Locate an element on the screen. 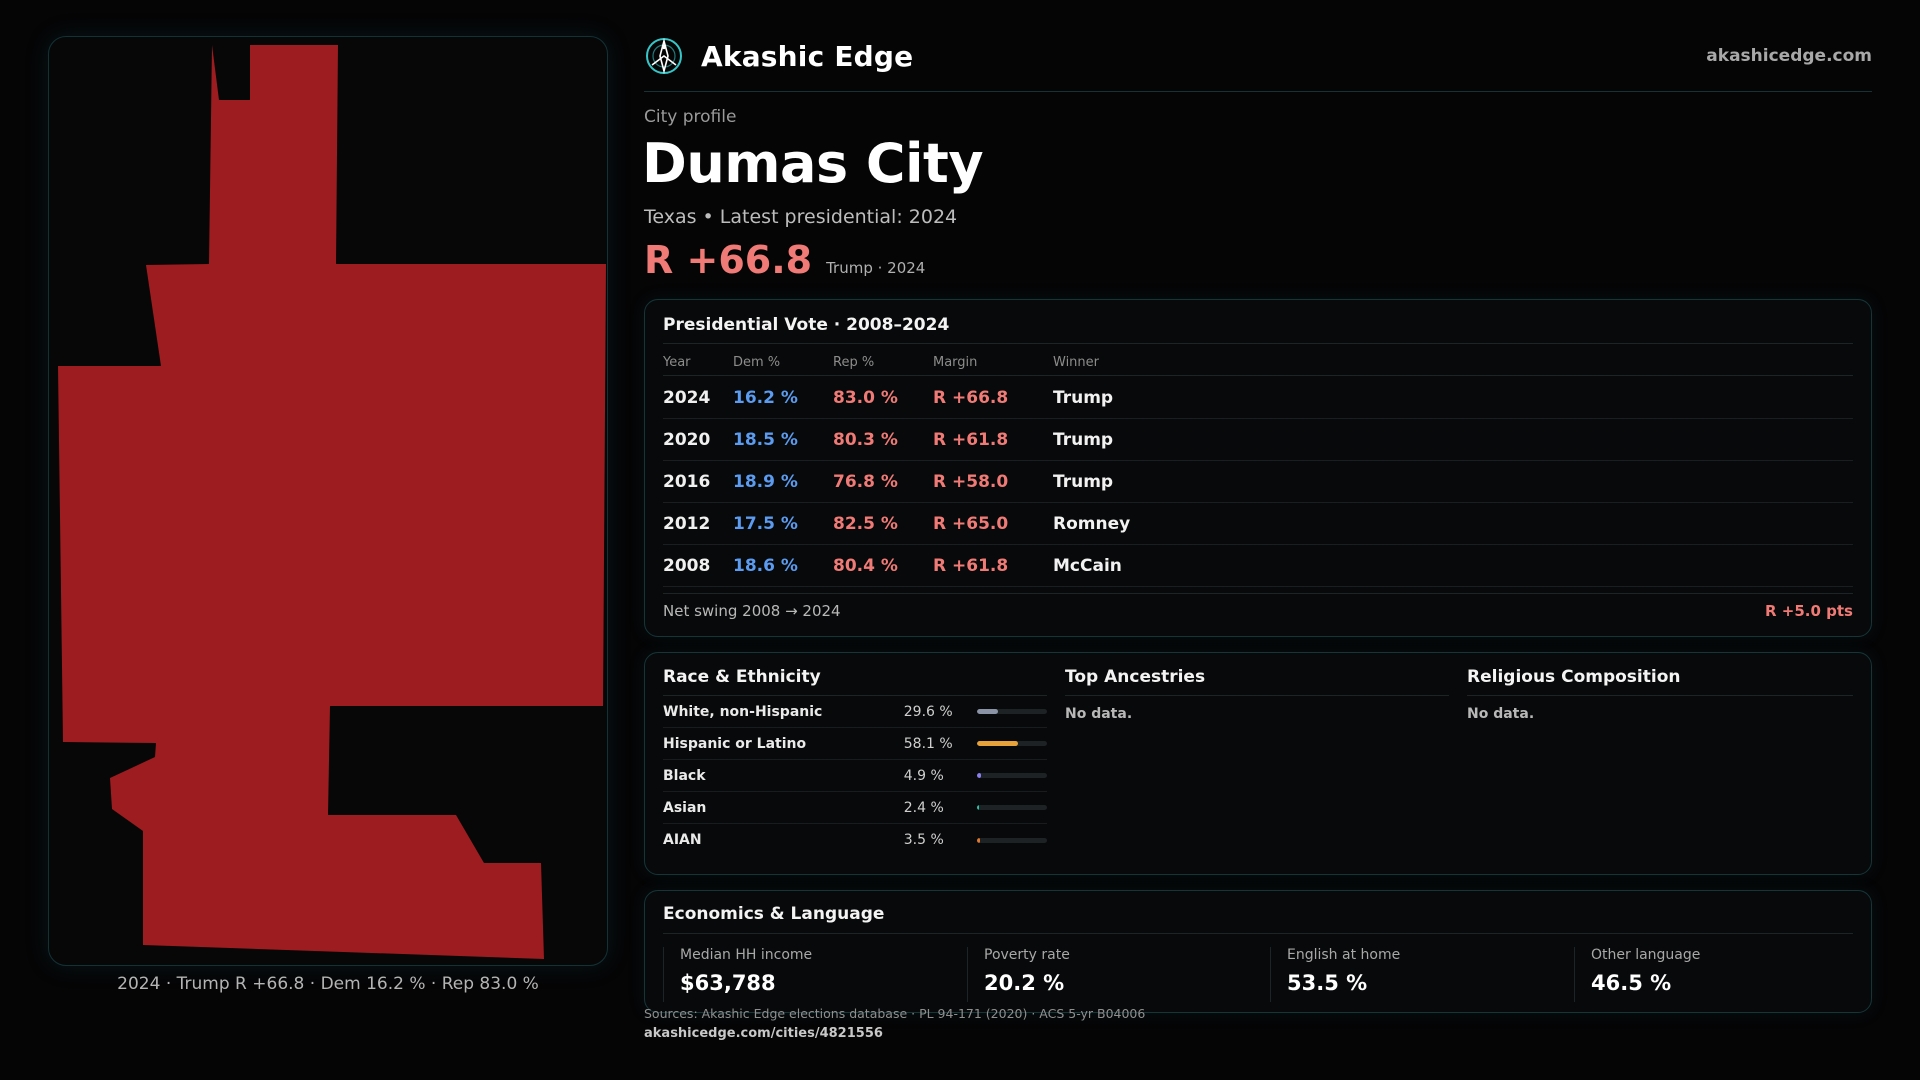  row-margin: R +65.0 is located at coordinates (971, 523).